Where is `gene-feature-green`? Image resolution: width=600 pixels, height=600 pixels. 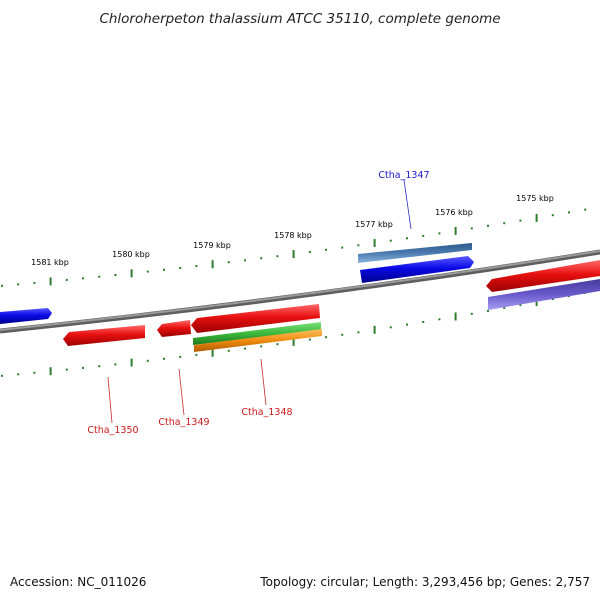 gene-feature-green is located at coordinates (257, 333).